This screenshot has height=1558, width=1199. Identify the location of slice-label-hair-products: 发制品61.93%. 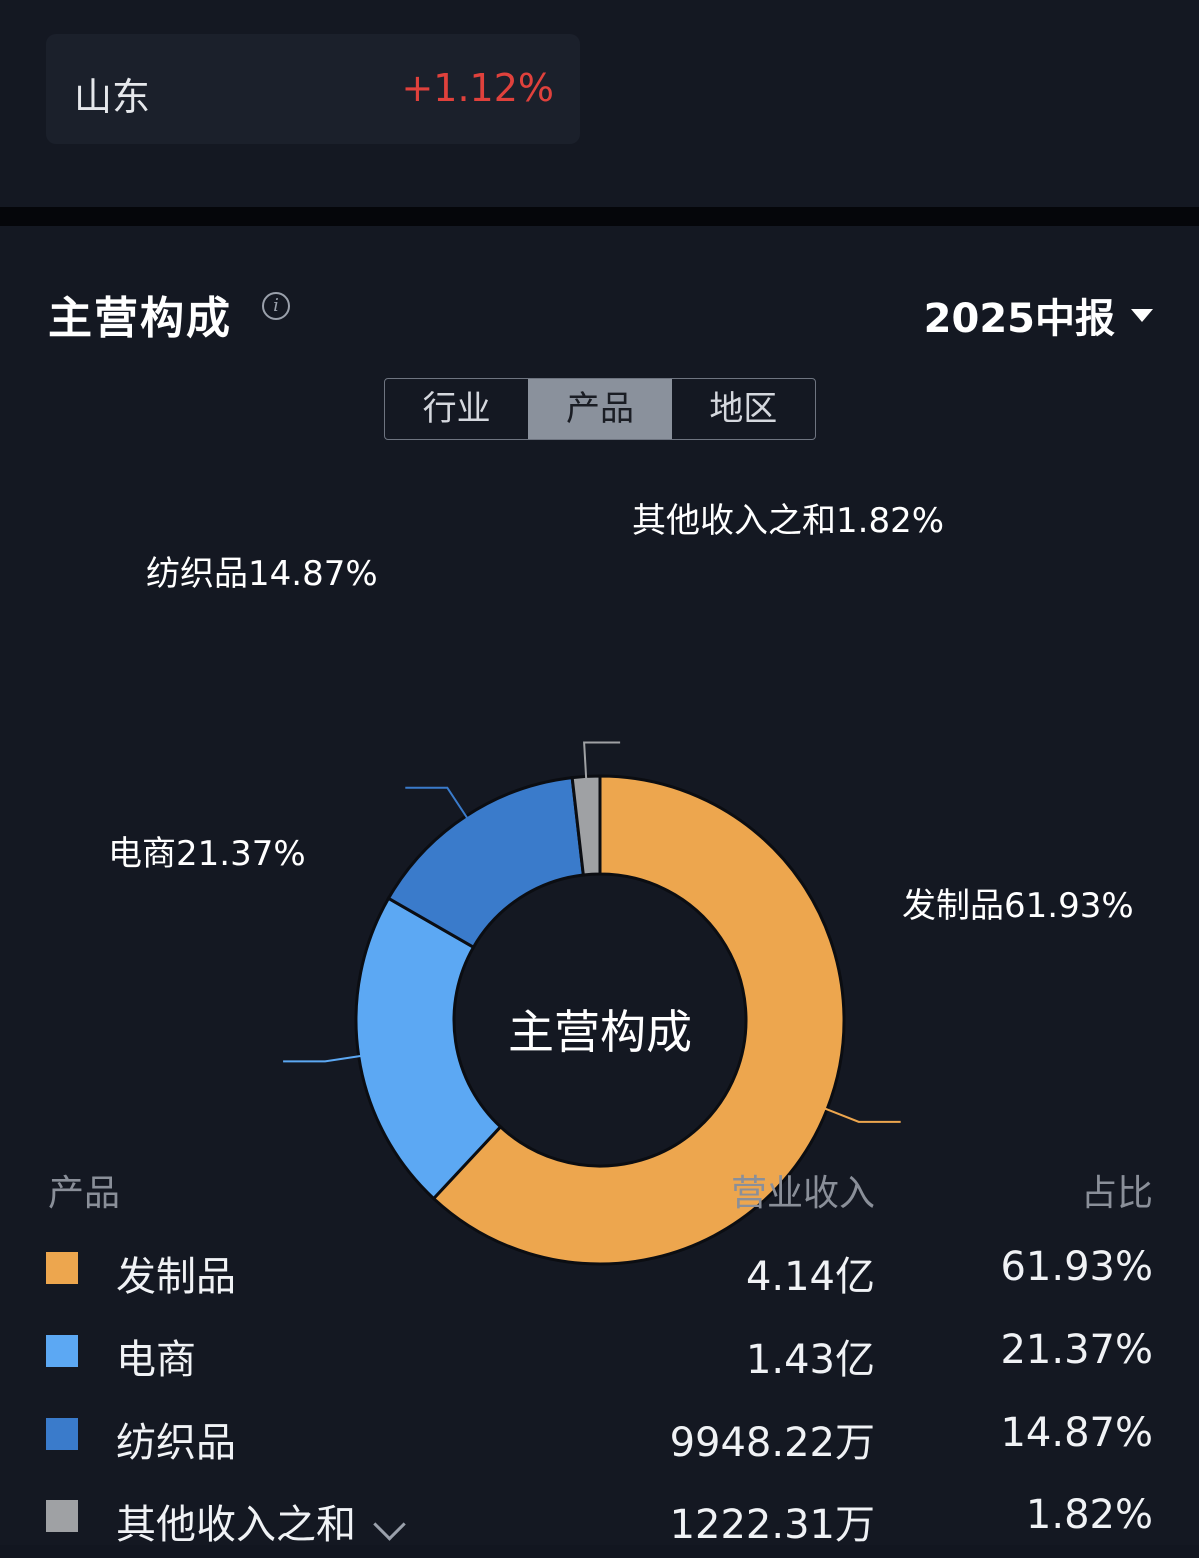
(1018, 906).